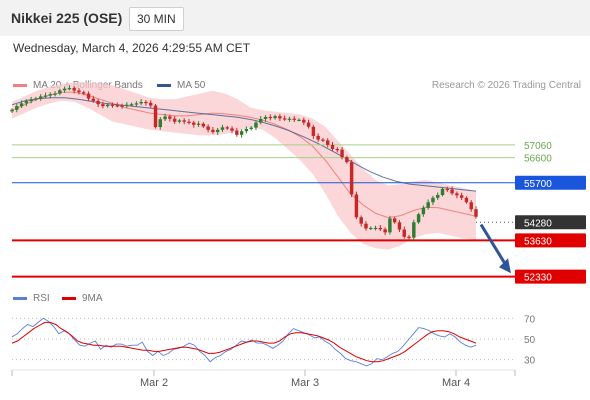  Describe the element at coordinates (538, 146) in the screenshot. I see `level-label-57060: 57060` at that location.